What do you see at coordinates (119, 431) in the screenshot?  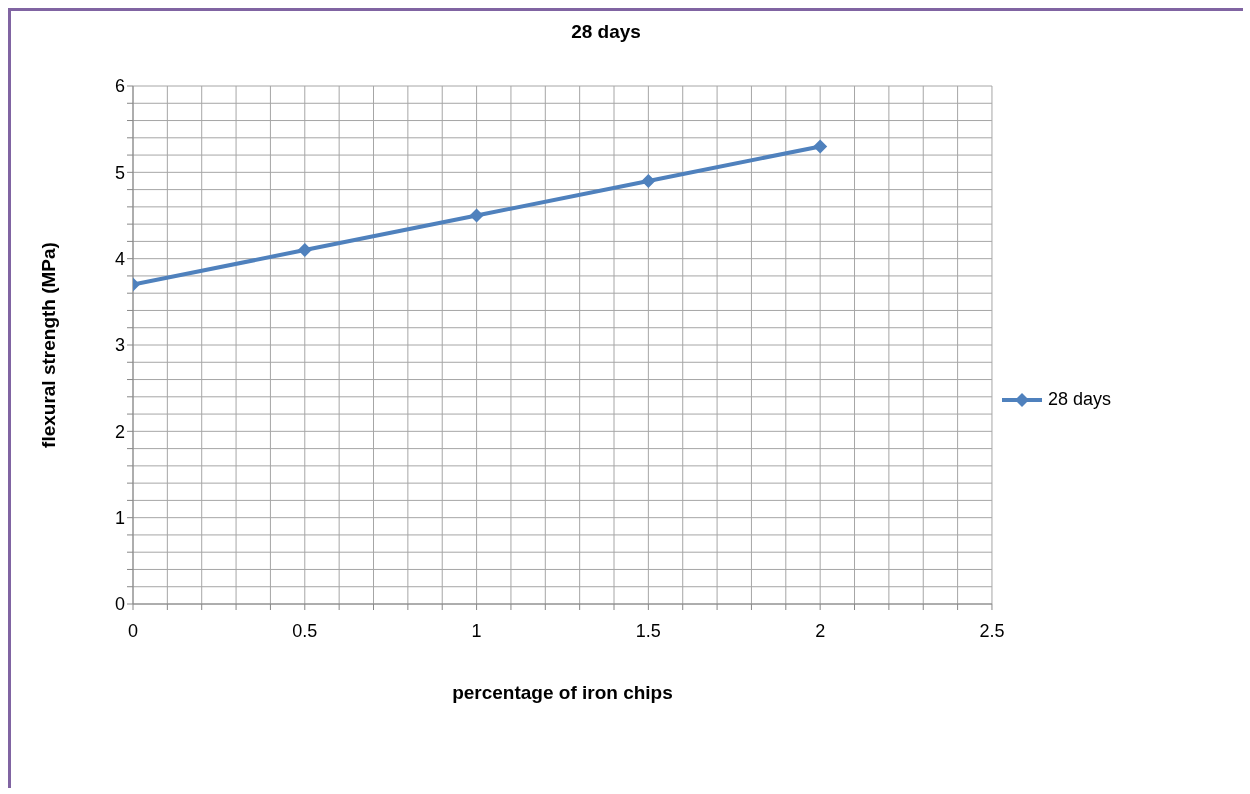 I see `y-tick-label: 2` at bounding box center [119, 431].